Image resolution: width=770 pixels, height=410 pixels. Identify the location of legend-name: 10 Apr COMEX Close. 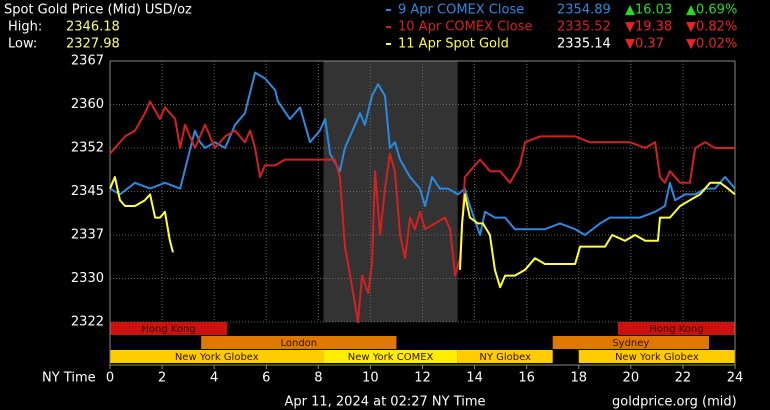
(465, 27).